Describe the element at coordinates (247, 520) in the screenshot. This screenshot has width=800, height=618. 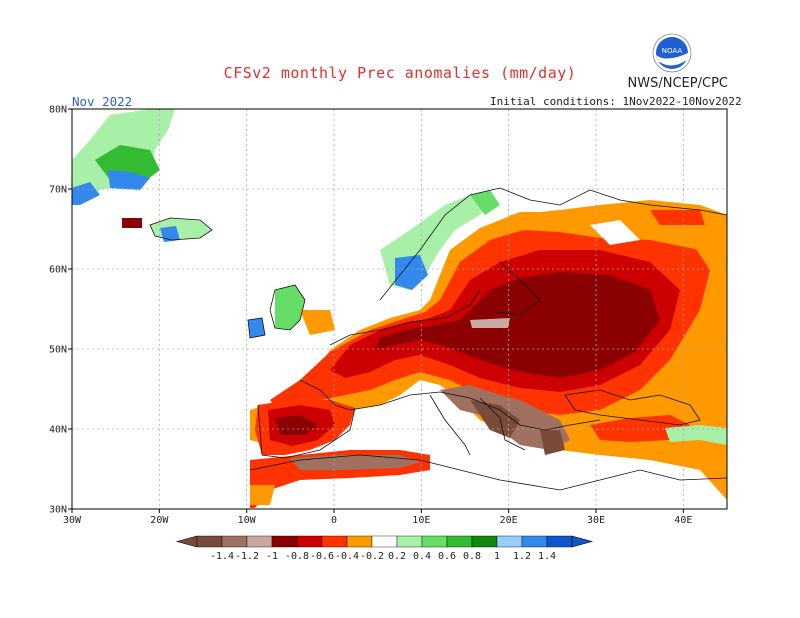
I see `lon-label: 10W` at that location.